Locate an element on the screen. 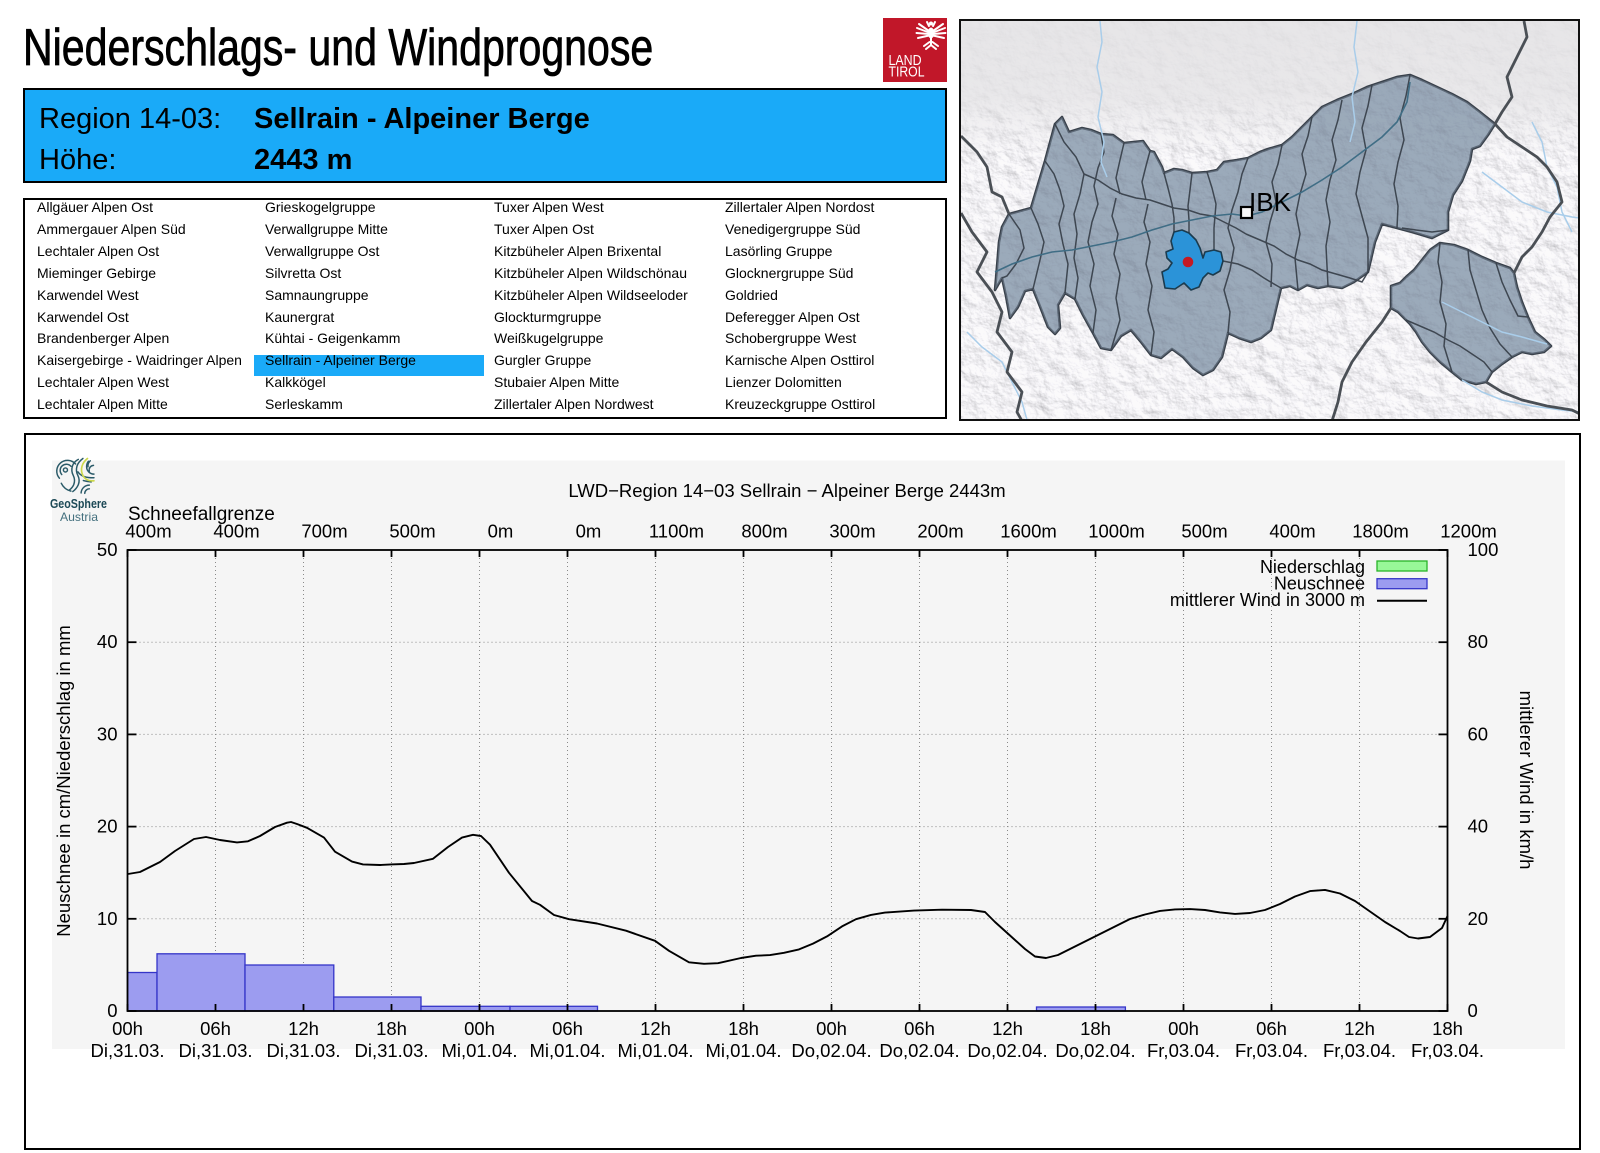 This screenshot has width=1600, height=1153. svg-text: Niederschlag is located at coordinates (1312, 567).